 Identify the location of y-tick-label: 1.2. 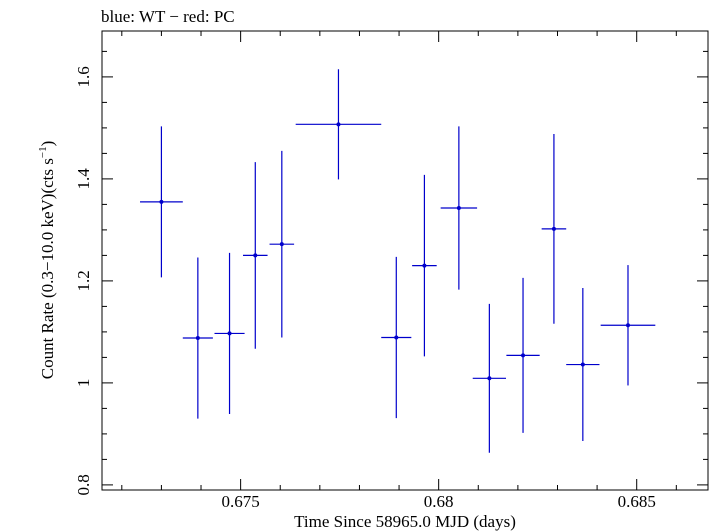
(83, 280).